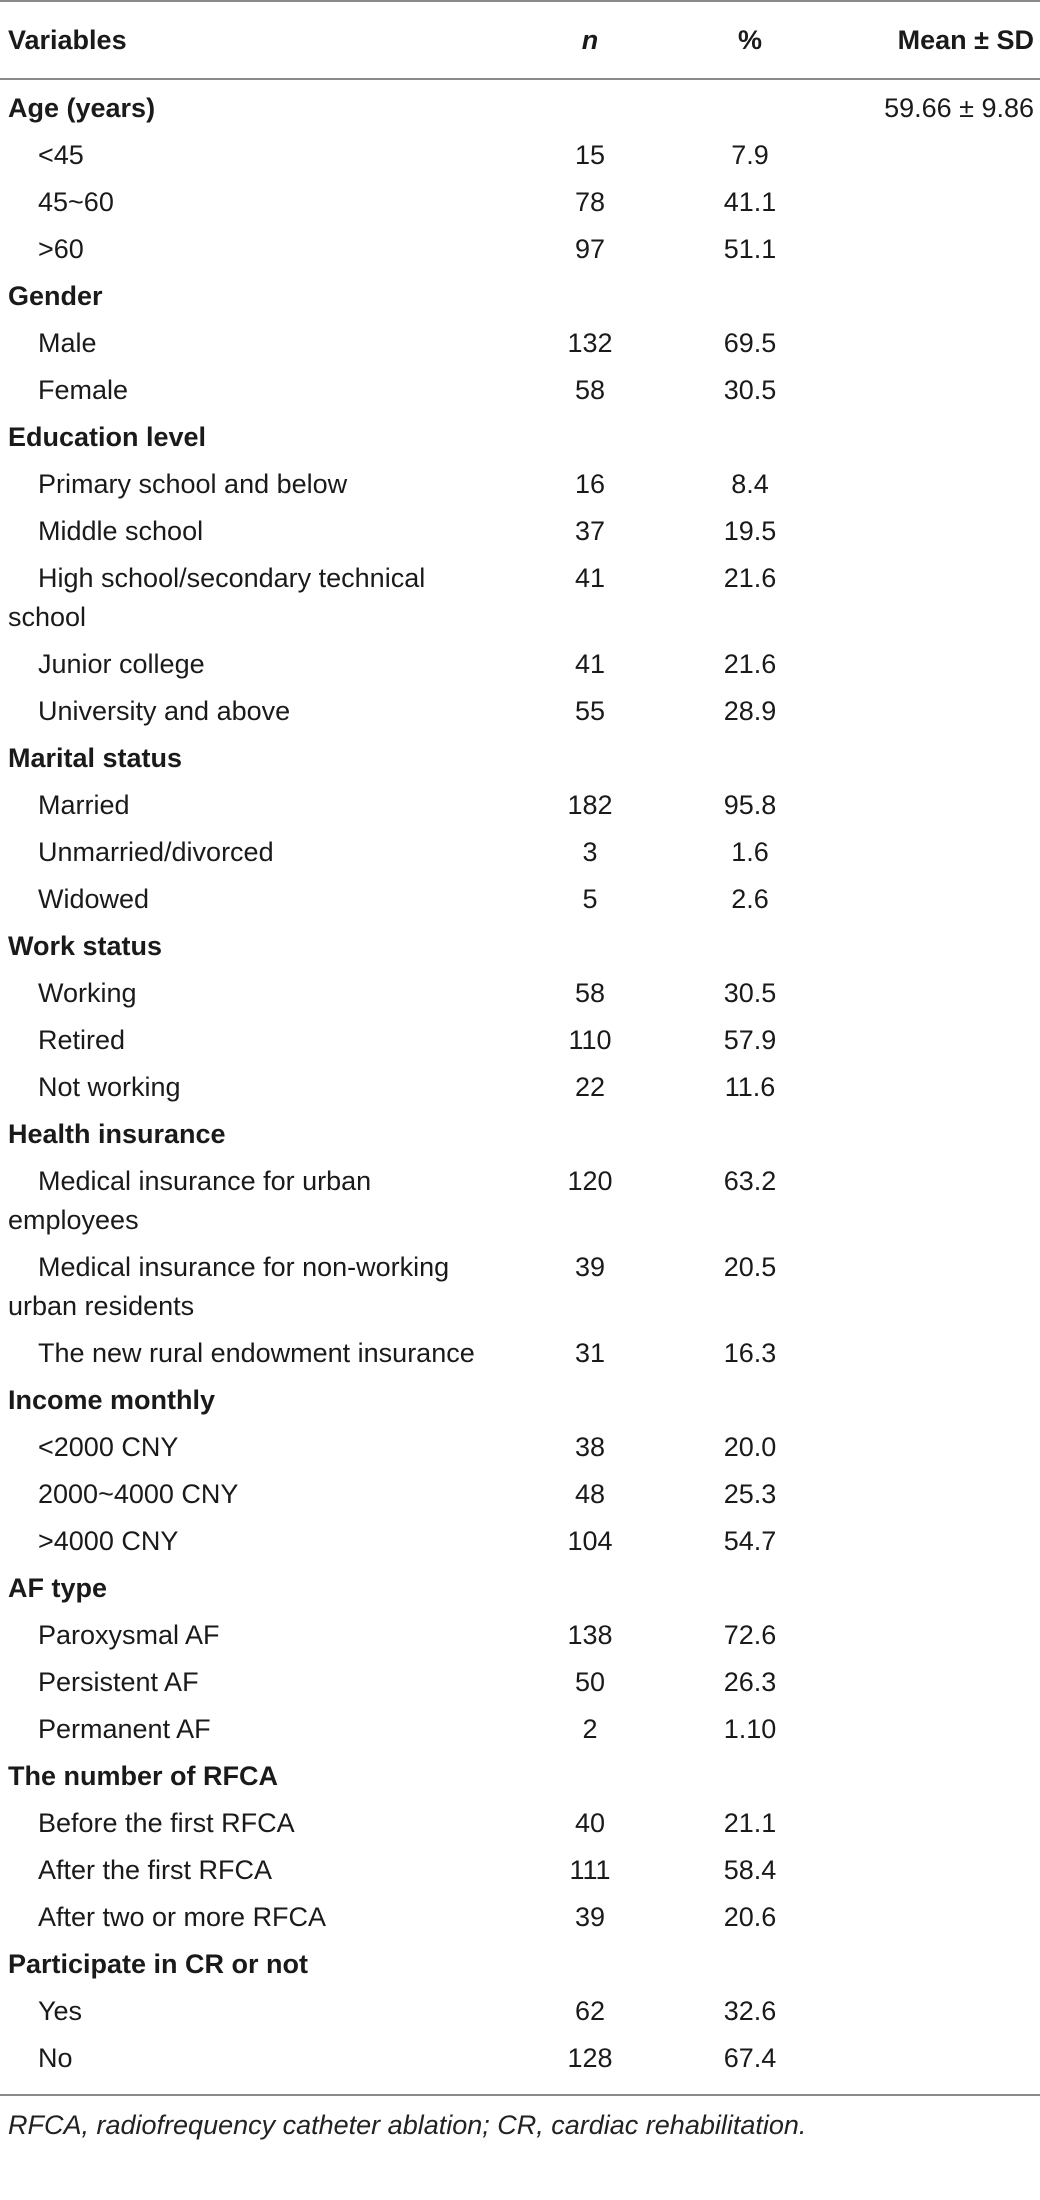 This screenshot has height=2200, width=1040. I want to click on row-label: Education level, so click(107, 437).